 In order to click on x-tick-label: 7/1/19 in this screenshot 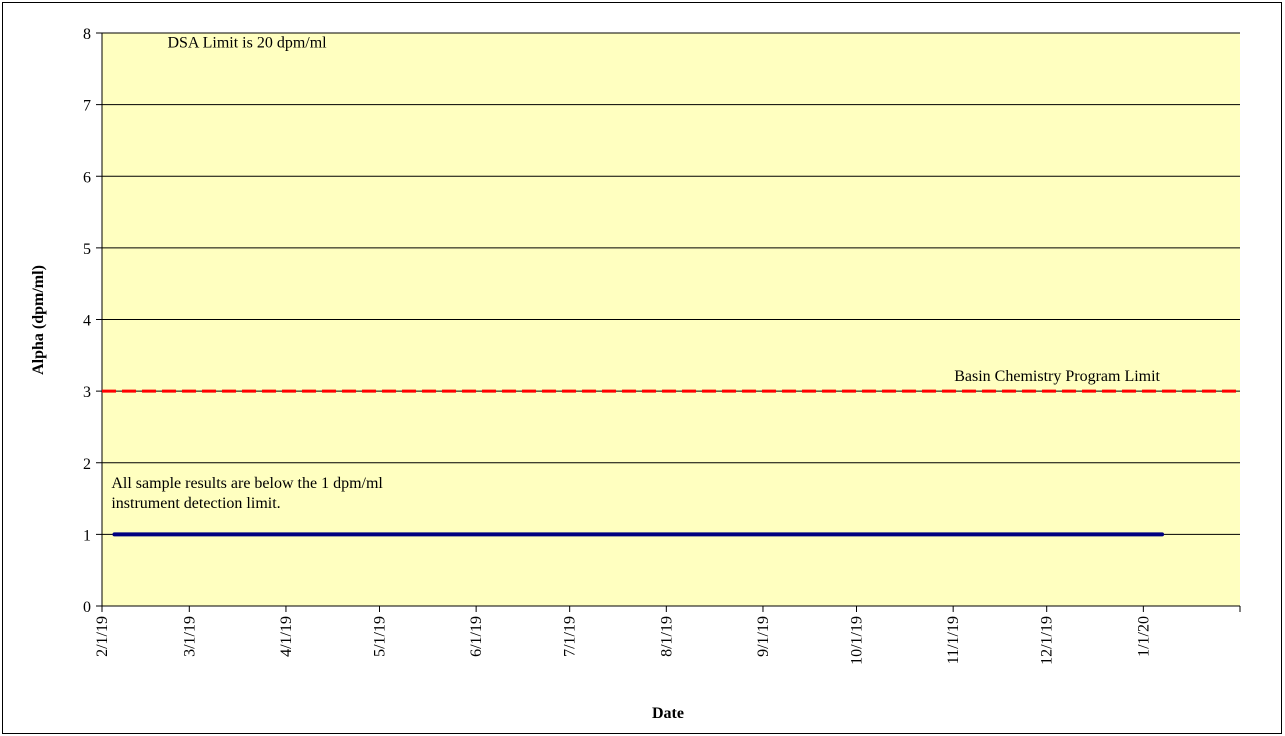, I will do `click(570, 636)`.